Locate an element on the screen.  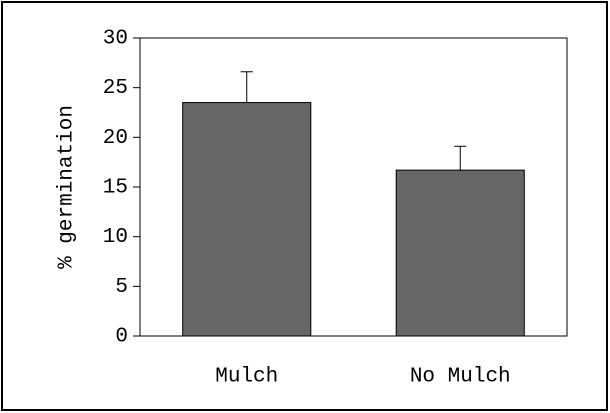
y-tick-label: 15 is located at coordinates (115, 188).